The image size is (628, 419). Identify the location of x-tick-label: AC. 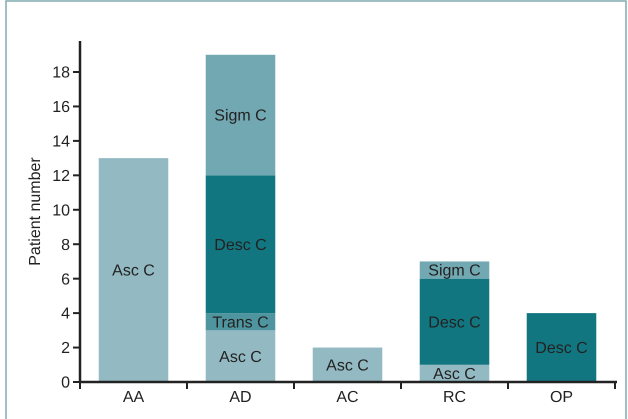
(347, 397).